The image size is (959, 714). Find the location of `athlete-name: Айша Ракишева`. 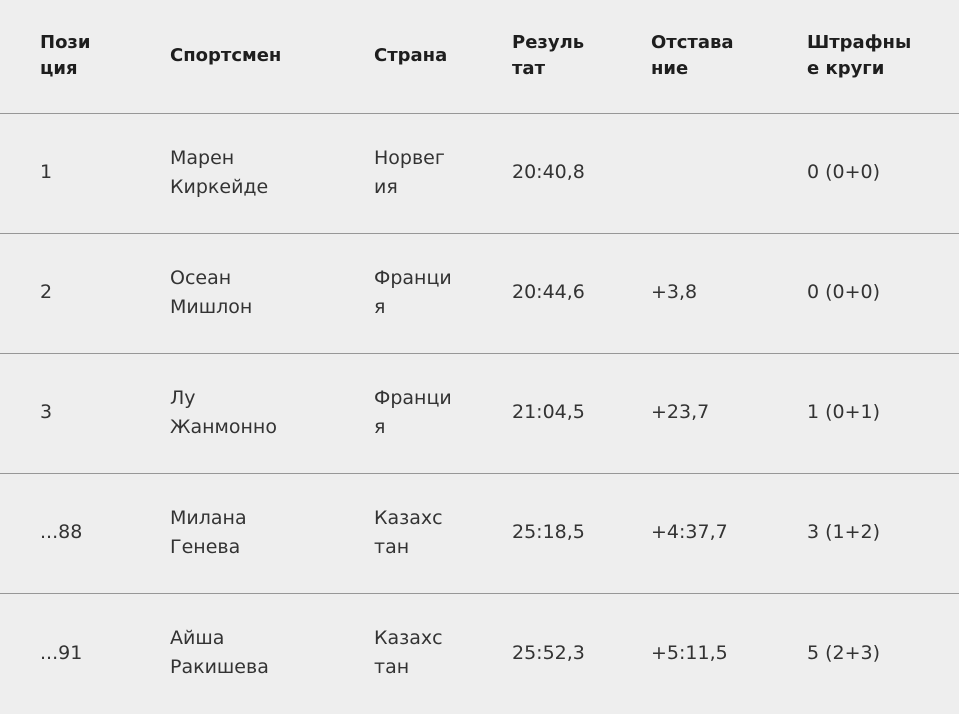

athlete-name: Айша Ракишева is located at coordinates (219, 652).